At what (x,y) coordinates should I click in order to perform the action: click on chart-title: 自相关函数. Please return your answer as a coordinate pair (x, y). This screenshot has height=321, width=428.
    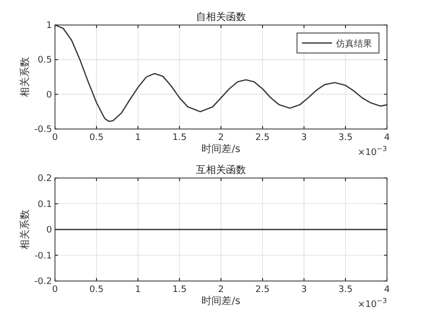
    Looking at the image, I should click on (221, 17).